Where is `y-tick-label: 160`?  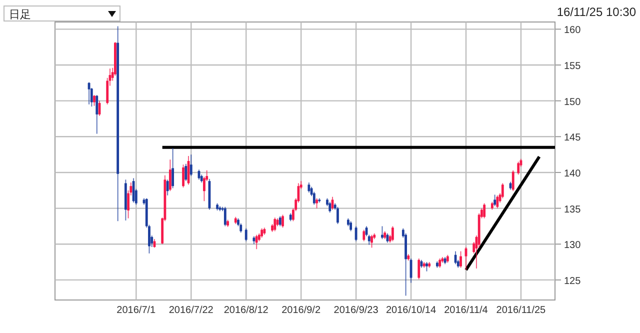
y-tick-label: 160 is located at coordinates (573, 30).